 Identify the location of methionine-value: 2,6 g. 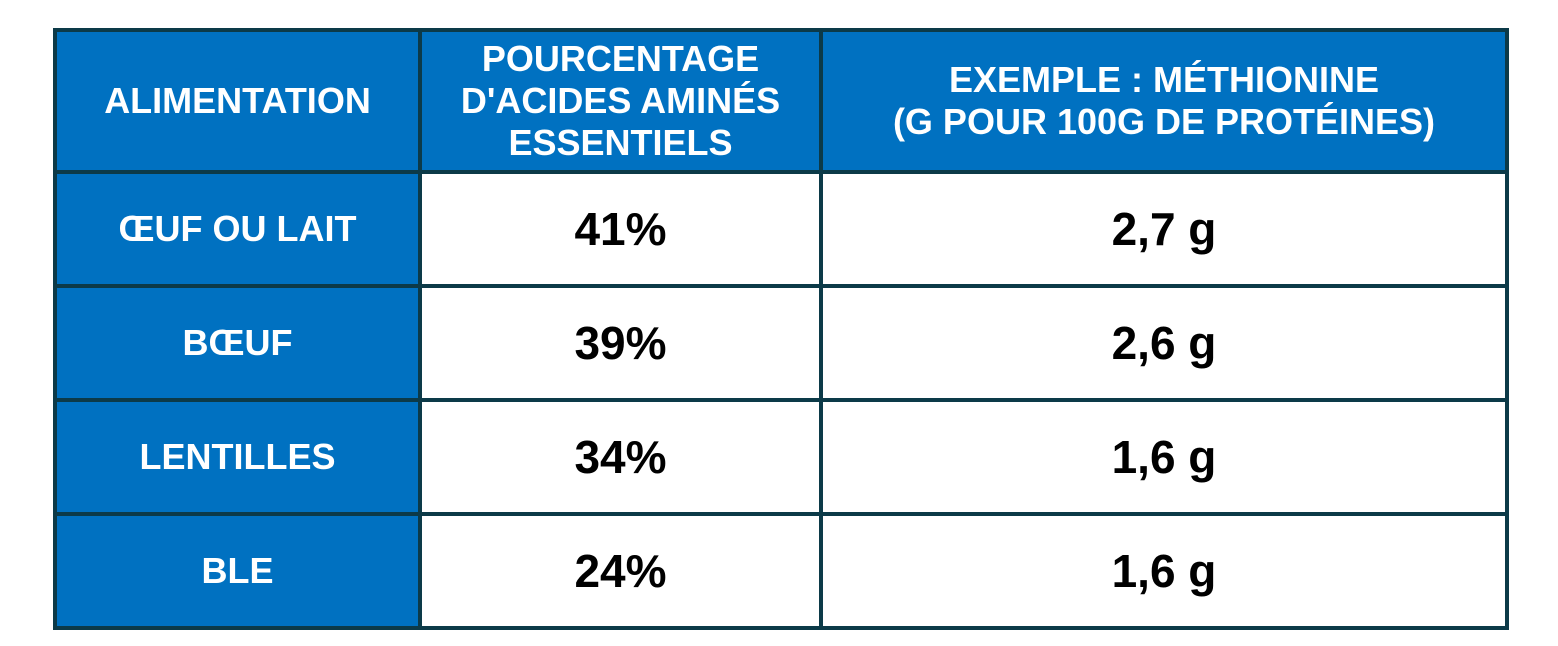
(1164, 343).